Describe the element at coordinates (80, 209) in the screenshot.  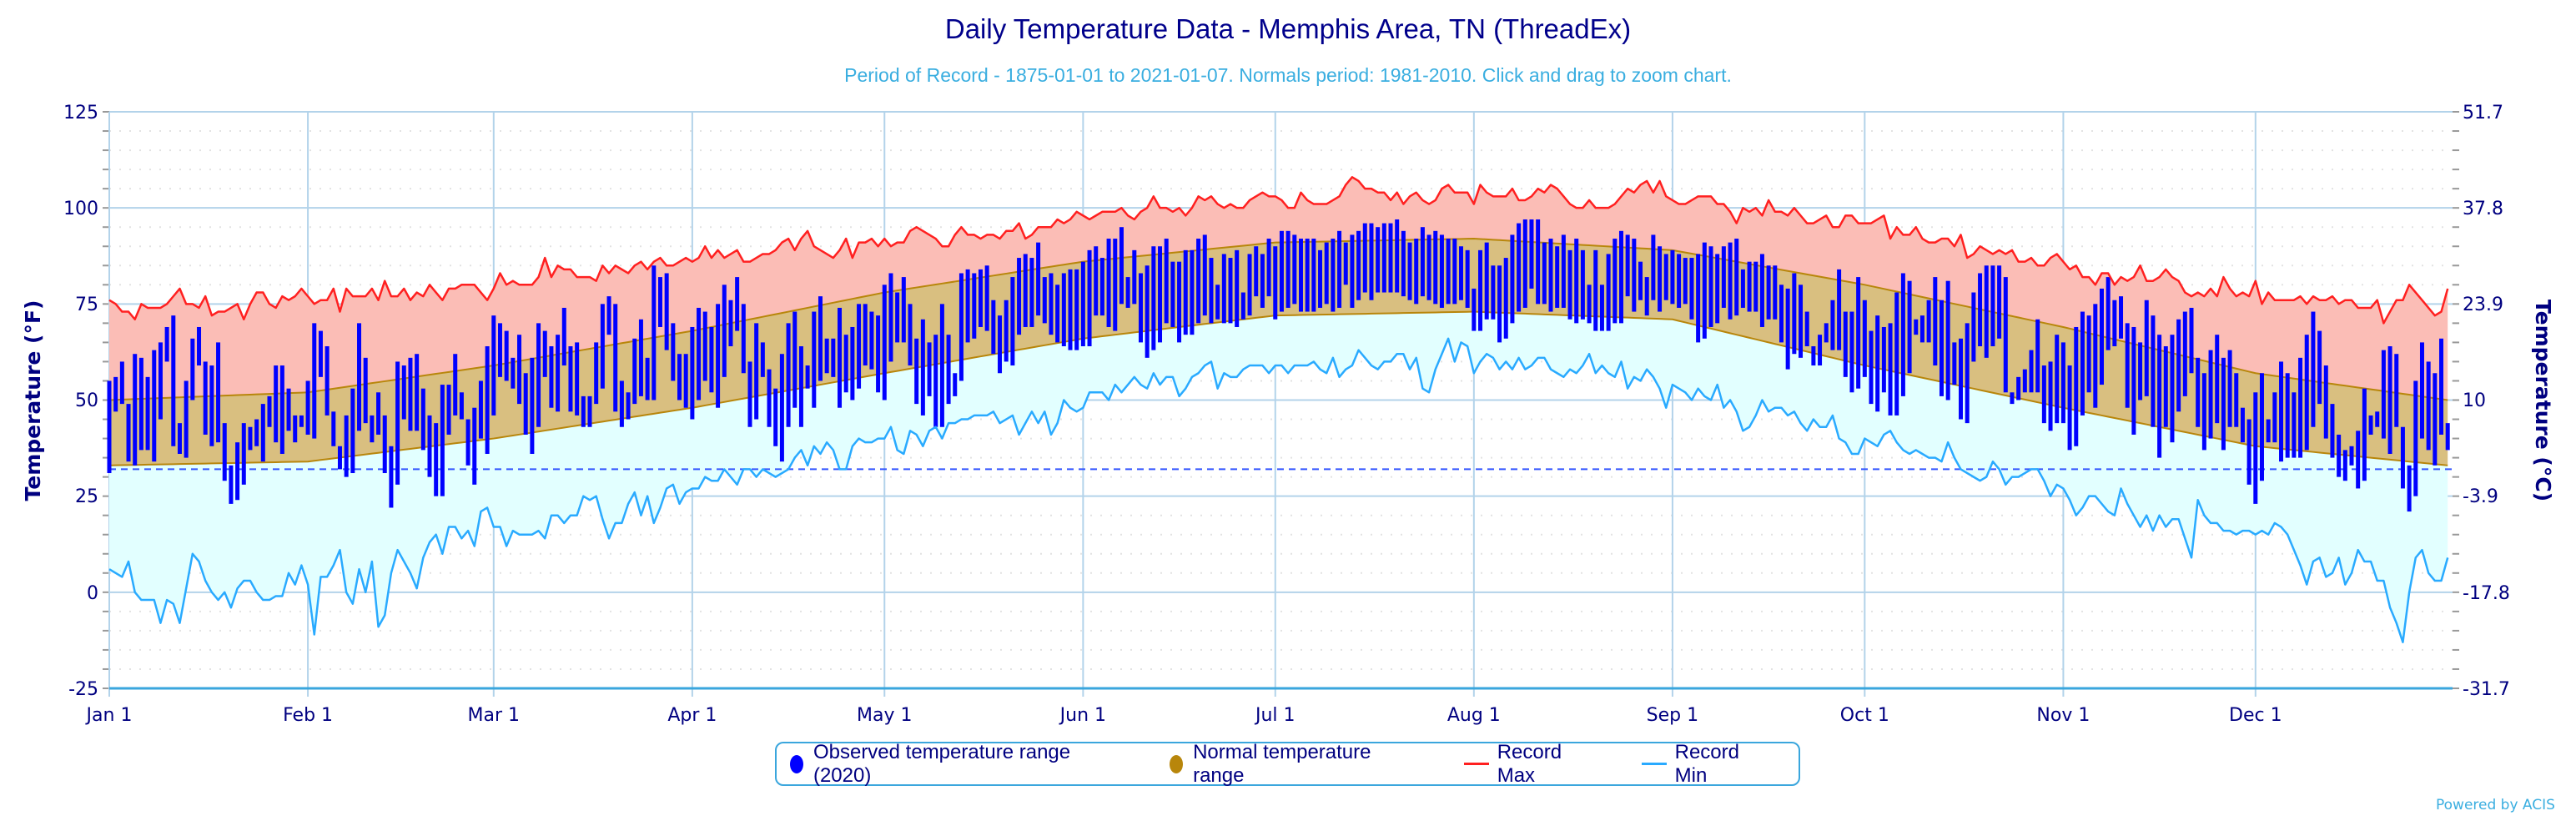
I see `y-tick-label: 100` at that location.